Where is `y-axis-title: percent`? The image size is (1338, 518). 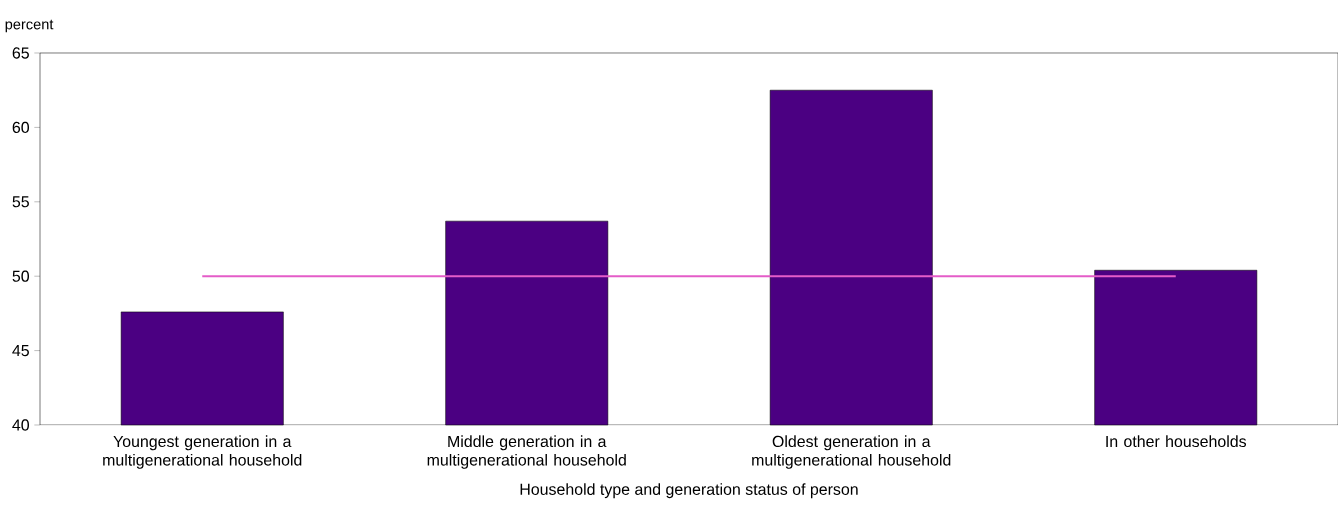 y-axis-title: percent is located at coordinates (29, 26).